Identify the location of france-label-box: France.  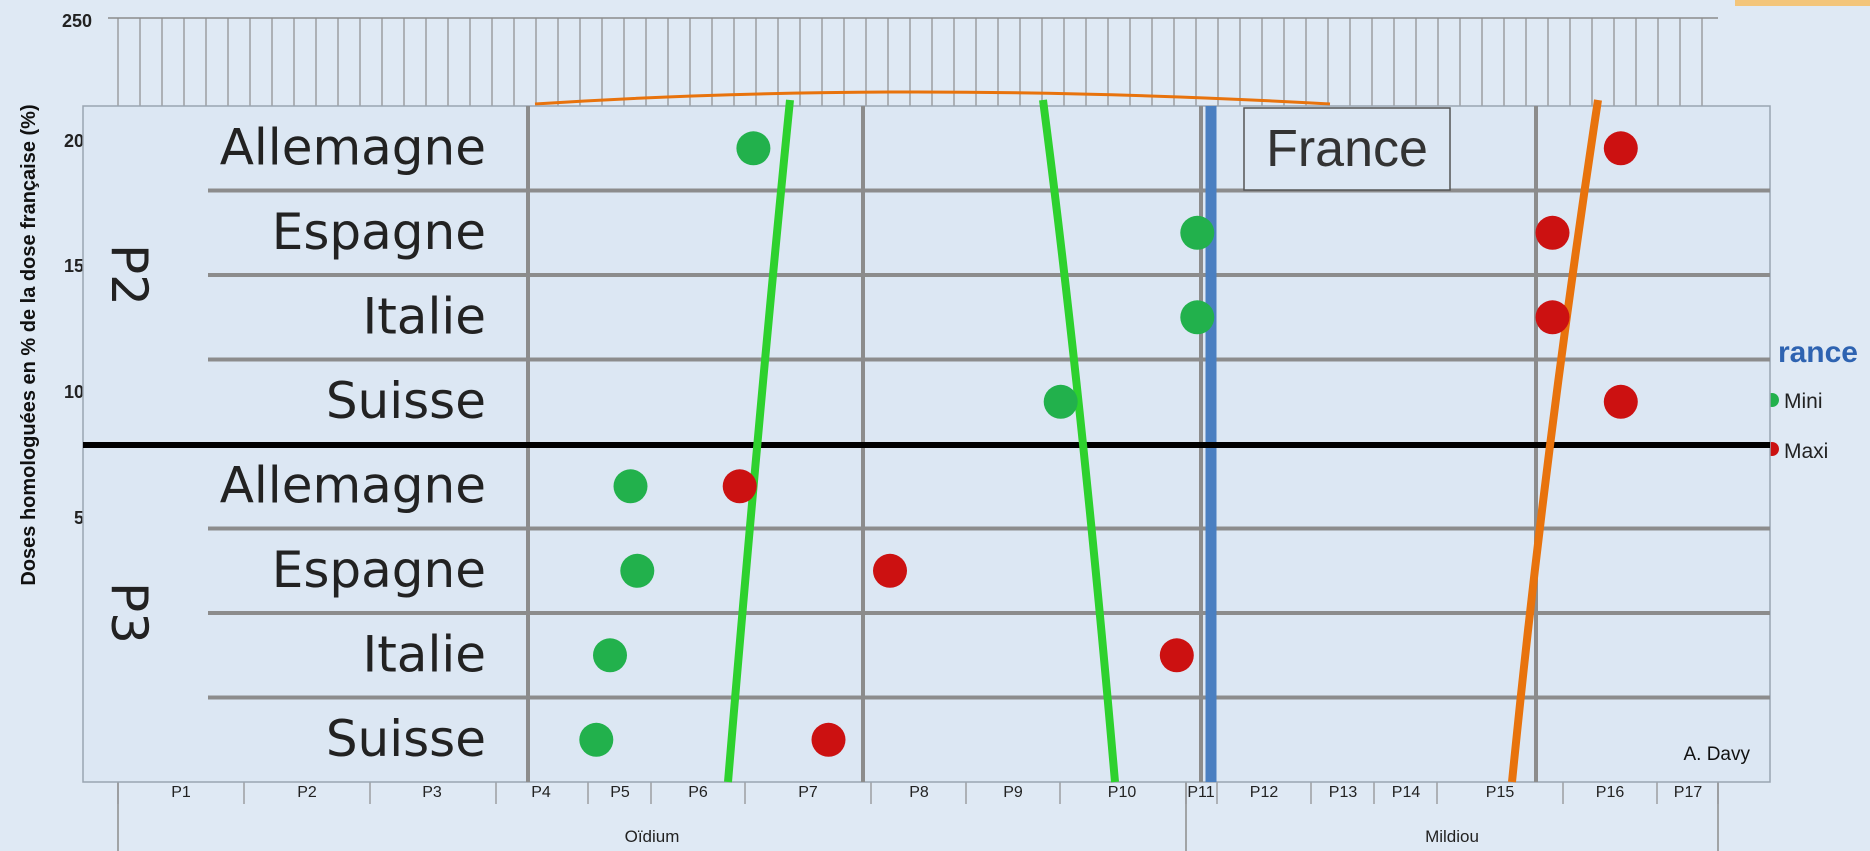
(1347, 149).